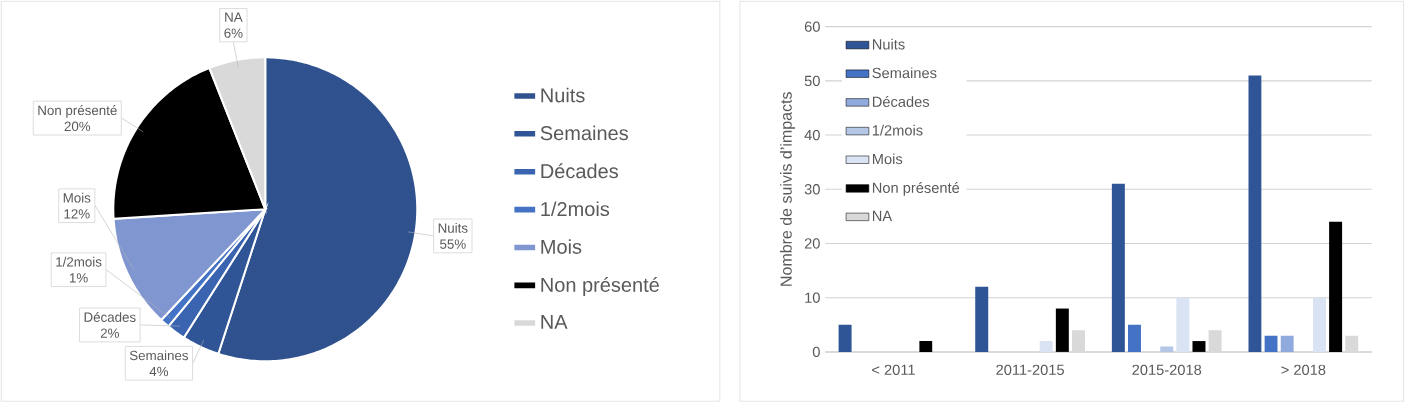  What do you see at coordinates (234, 17) in the screenshot?
I see `slice-label: NA` at bounding box center [234, 17].